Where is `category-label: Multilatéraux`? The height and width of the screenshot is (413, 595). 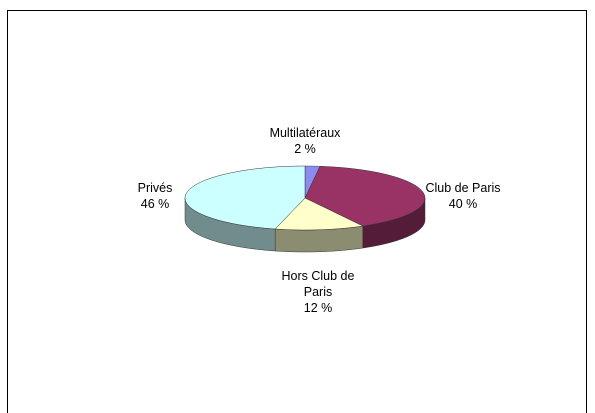 category-label: Multilatéraux is located at coordinates (305, 133).